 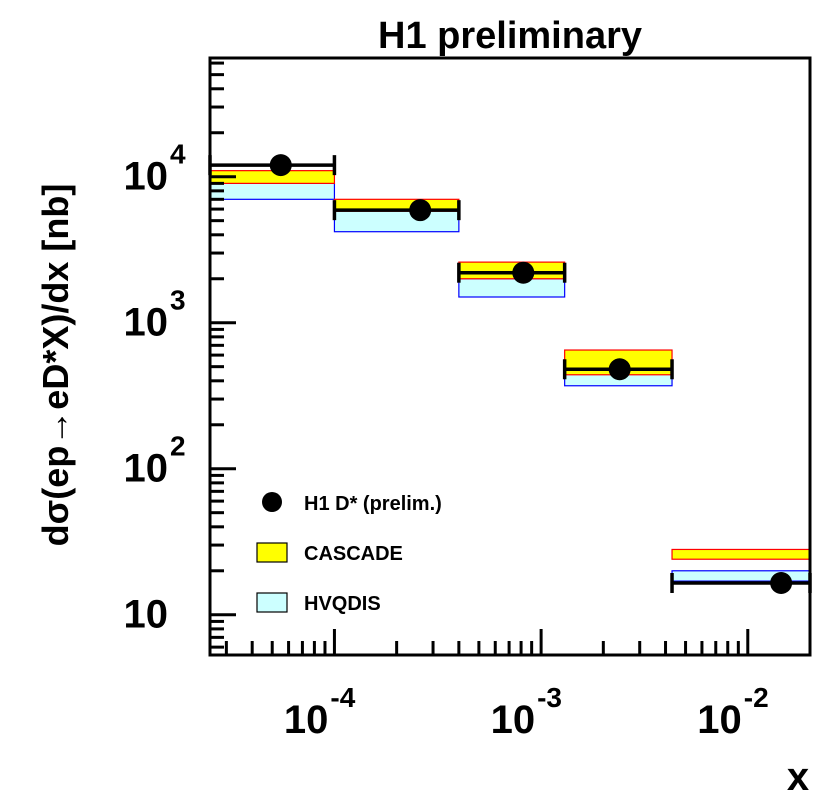 I want to click on x-tick-label-2-exp: -2, so click(x=756, y=697).